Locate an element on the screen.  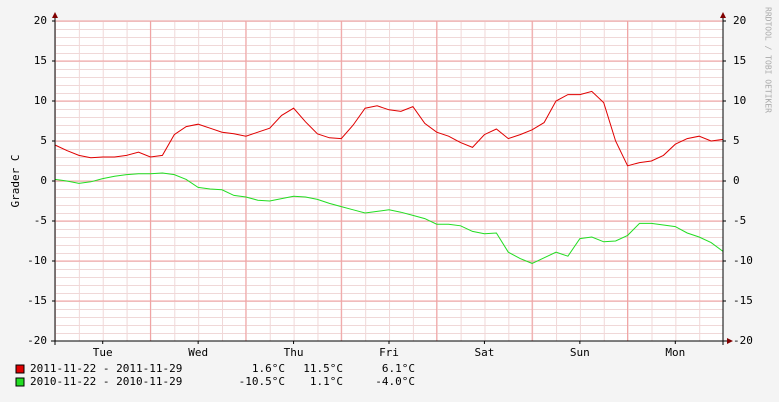
x-tick-label: Fri is located at coordinates (389, 352).